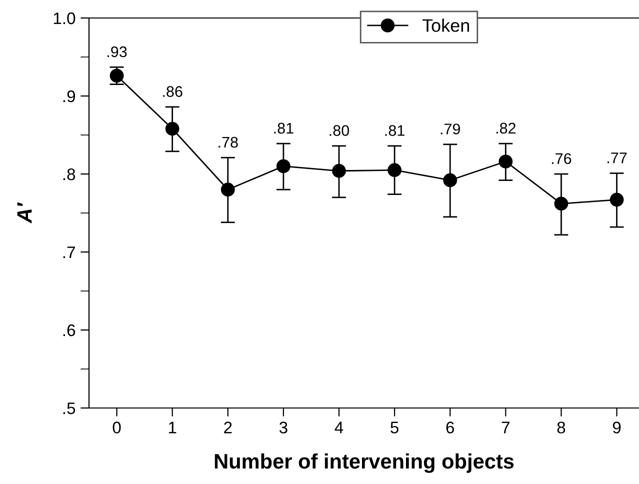 The image size is (639, 484). Describe the element at coordinates (562, 158) in the screenshot. I see `data-label: .76` at that location.